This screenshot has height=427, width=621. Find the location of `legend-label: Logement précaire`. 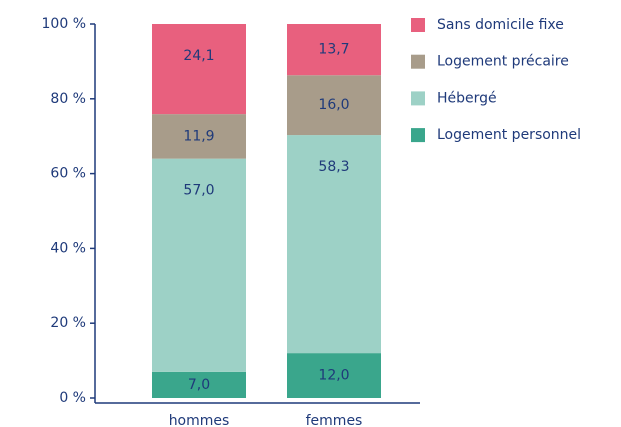

legend-label: Logement précaire is located at coordinates (503, 62).